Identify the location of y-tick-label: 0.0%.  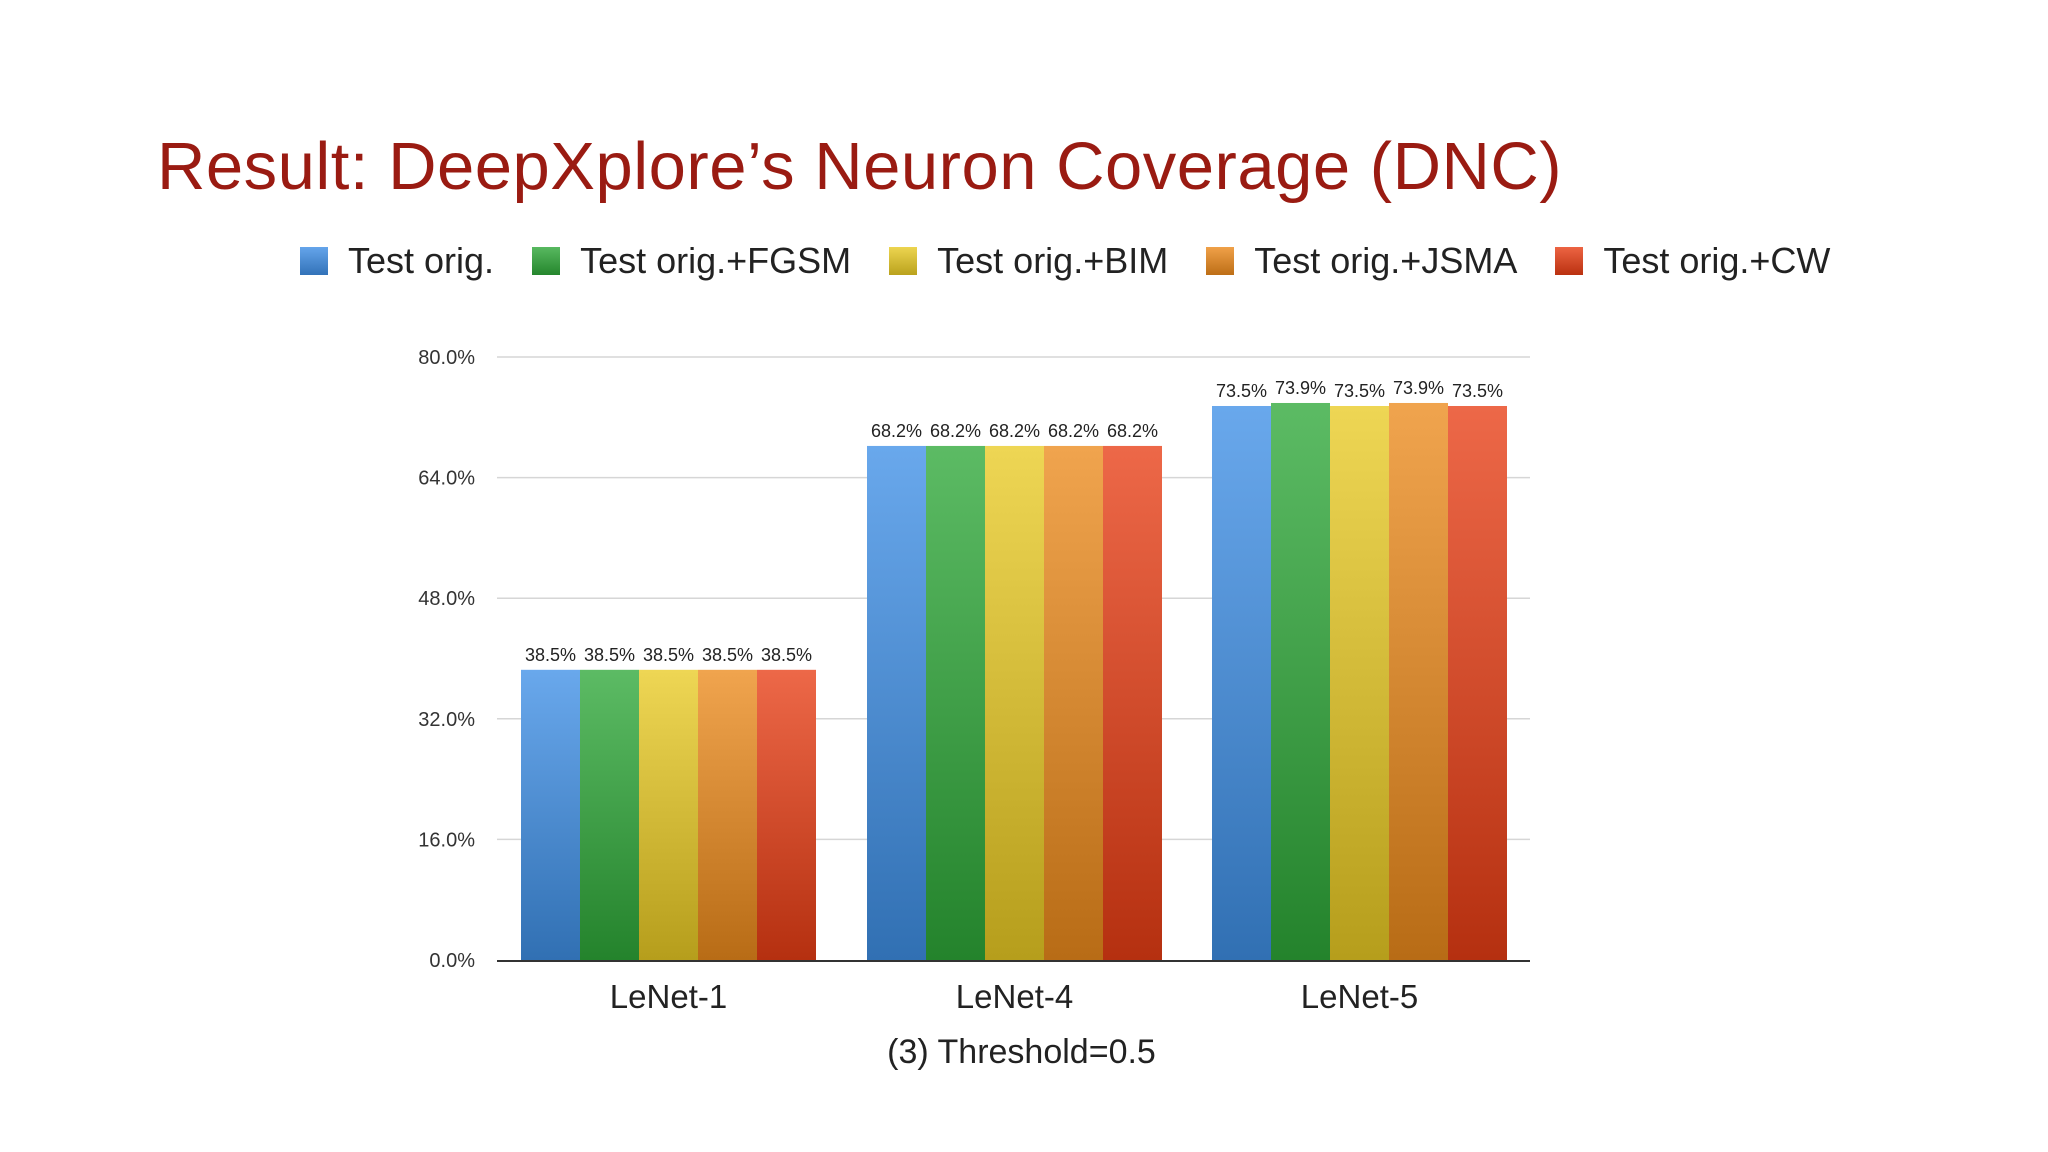
(452, 961).